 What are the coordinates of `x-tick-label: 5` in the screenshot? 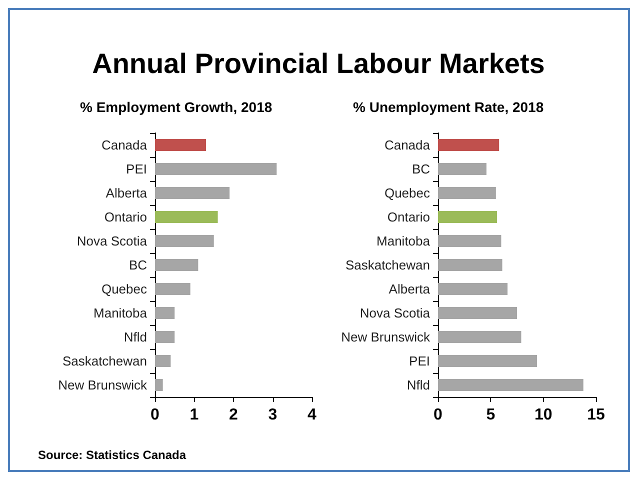 It's located at (491, 415).